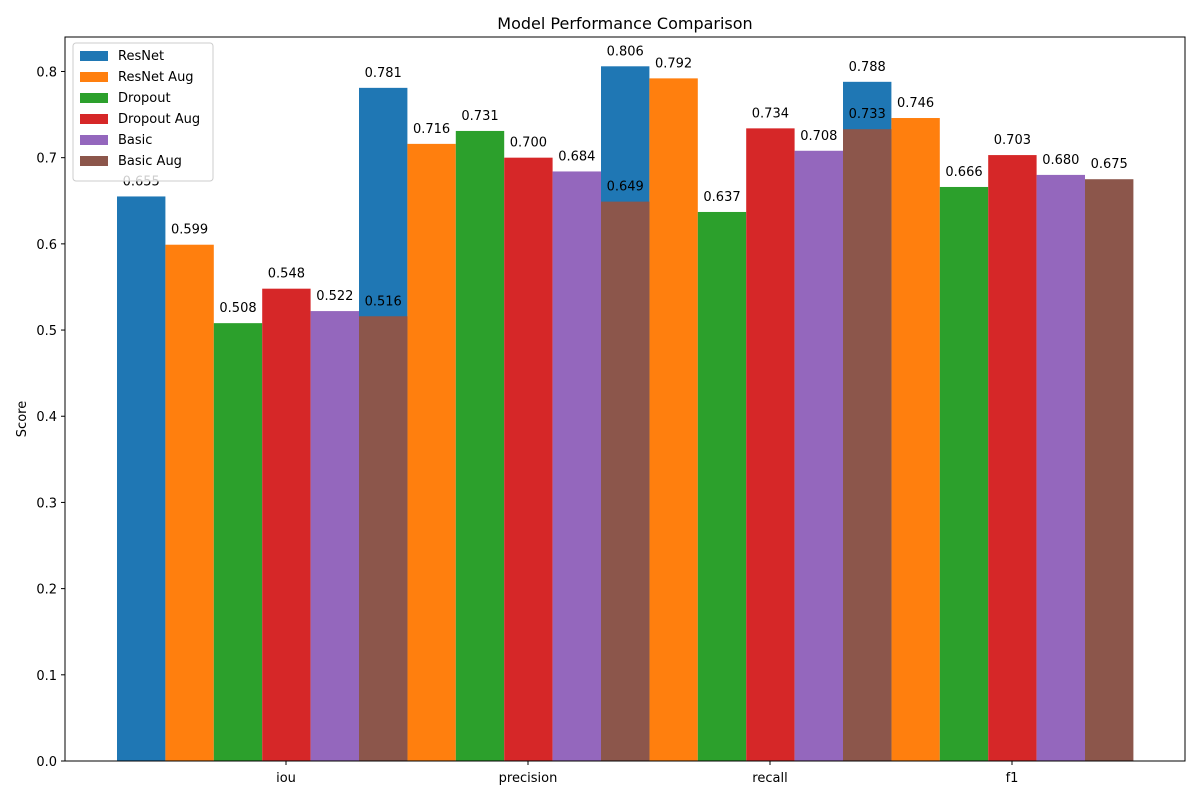 This screenshot has height=800, width=1200. What do you see at coordinates (383, 73) in the screenshot?
I see `value-label: 0.781` at bounding box center [383, 73].